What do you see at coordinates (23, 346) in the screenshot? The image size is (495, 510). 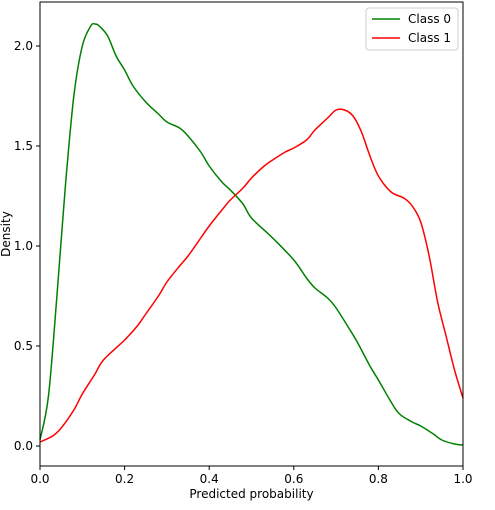 I see `y-tick-label: 0.5` at bounding box center [23, 346].